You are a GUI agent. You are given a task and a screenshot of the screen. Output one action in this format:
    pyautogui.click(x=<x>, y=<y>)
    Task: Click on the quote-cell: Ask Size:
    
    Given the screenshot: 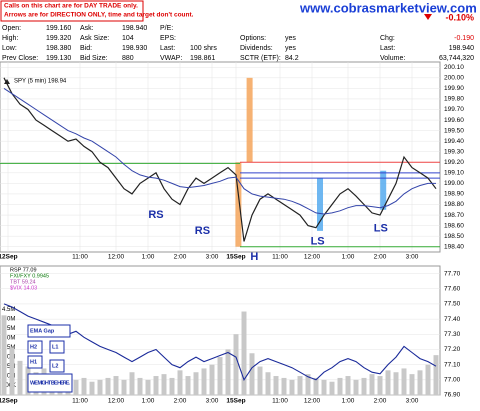 What is the action you would take?
    pyautogui.click(x=94, y=38)
    